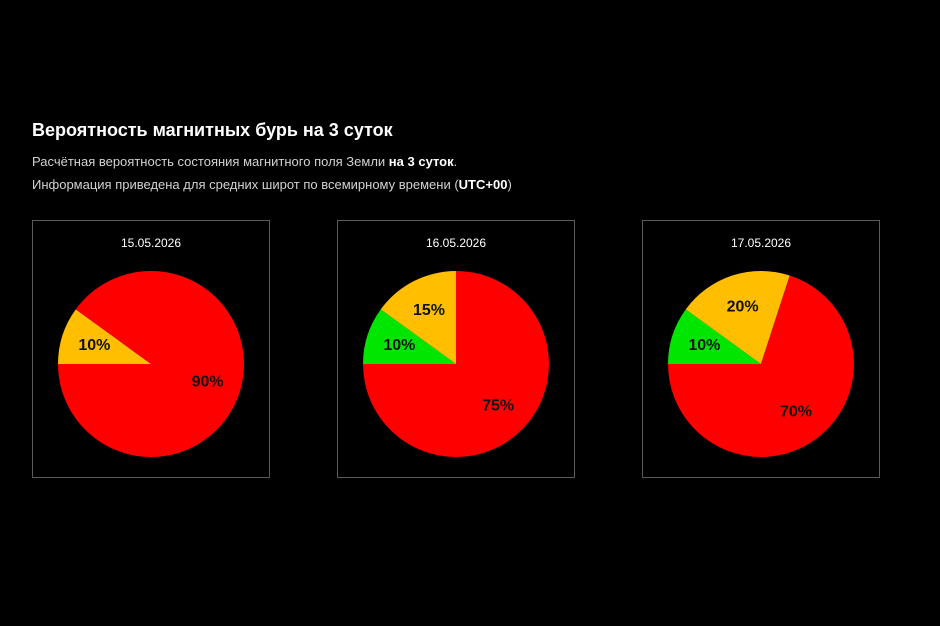  What do you see at coordinates (743, 307) in the screenshot?
I see `pie-slice-label: 20%` at bounding box center [743, 307].